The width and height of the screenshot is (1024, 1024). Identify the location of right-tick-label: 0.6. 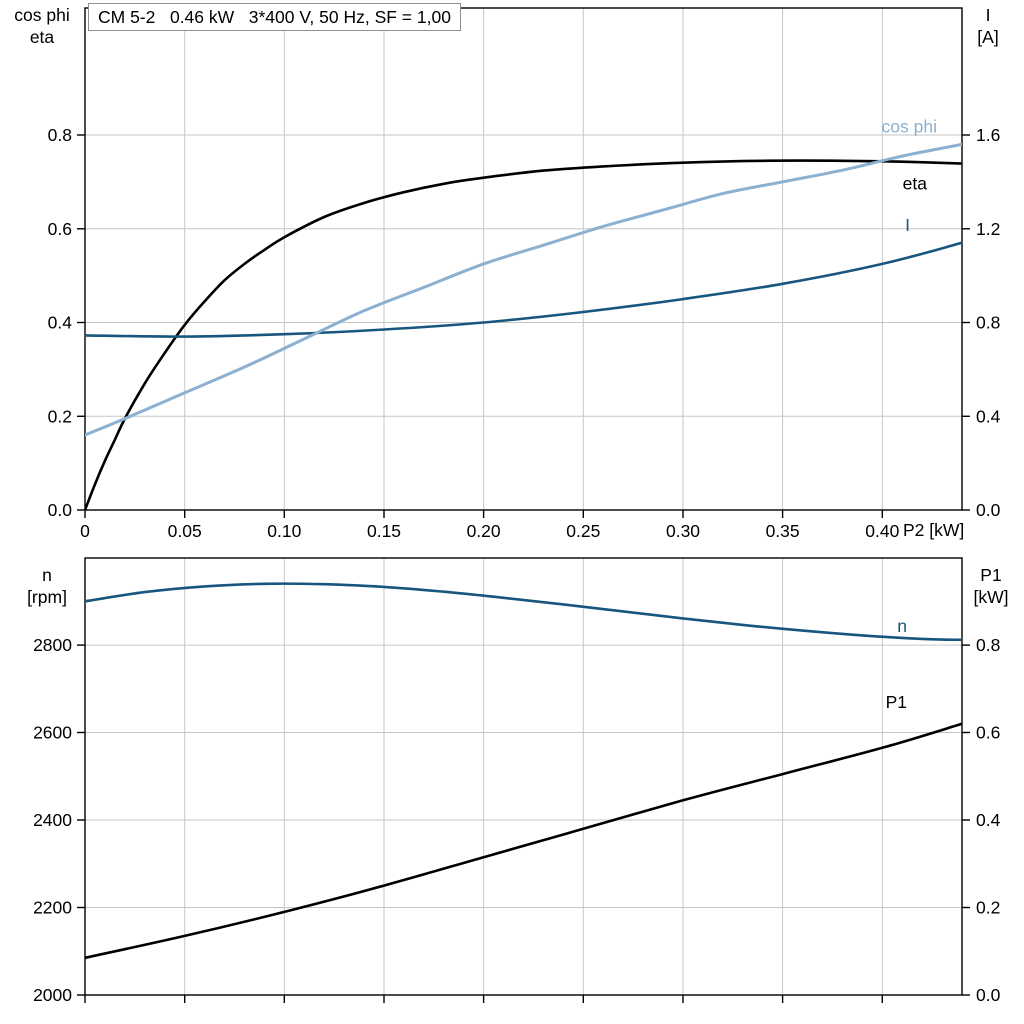
(988, 733).